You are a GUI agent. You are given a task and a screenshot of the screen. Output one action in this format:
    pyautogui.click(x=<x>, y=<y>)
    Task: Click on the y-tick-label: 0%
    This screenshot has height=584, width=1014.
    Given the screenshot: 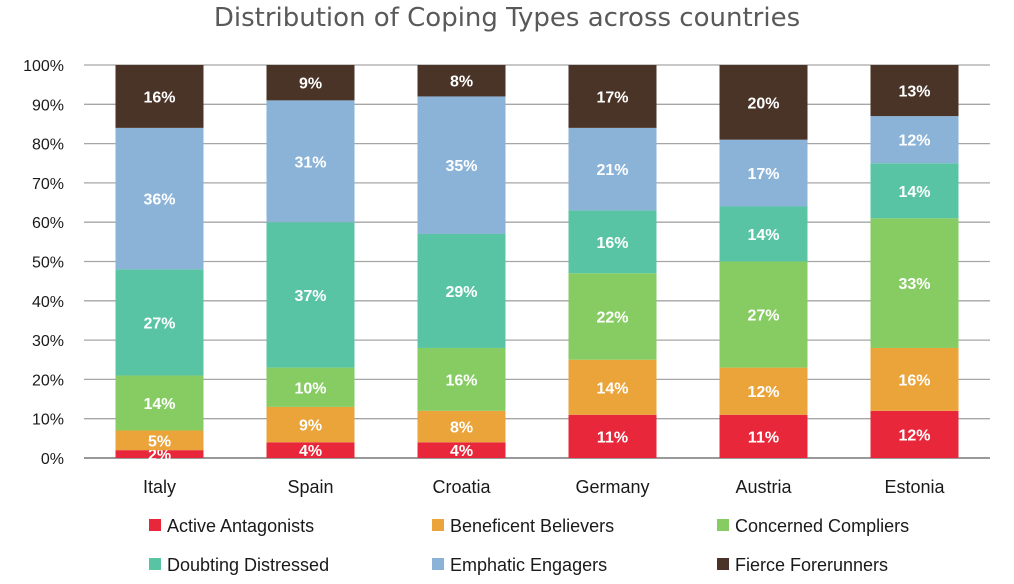 What is the action you would take?
    pyautogui.click(x=52, y=459)
    